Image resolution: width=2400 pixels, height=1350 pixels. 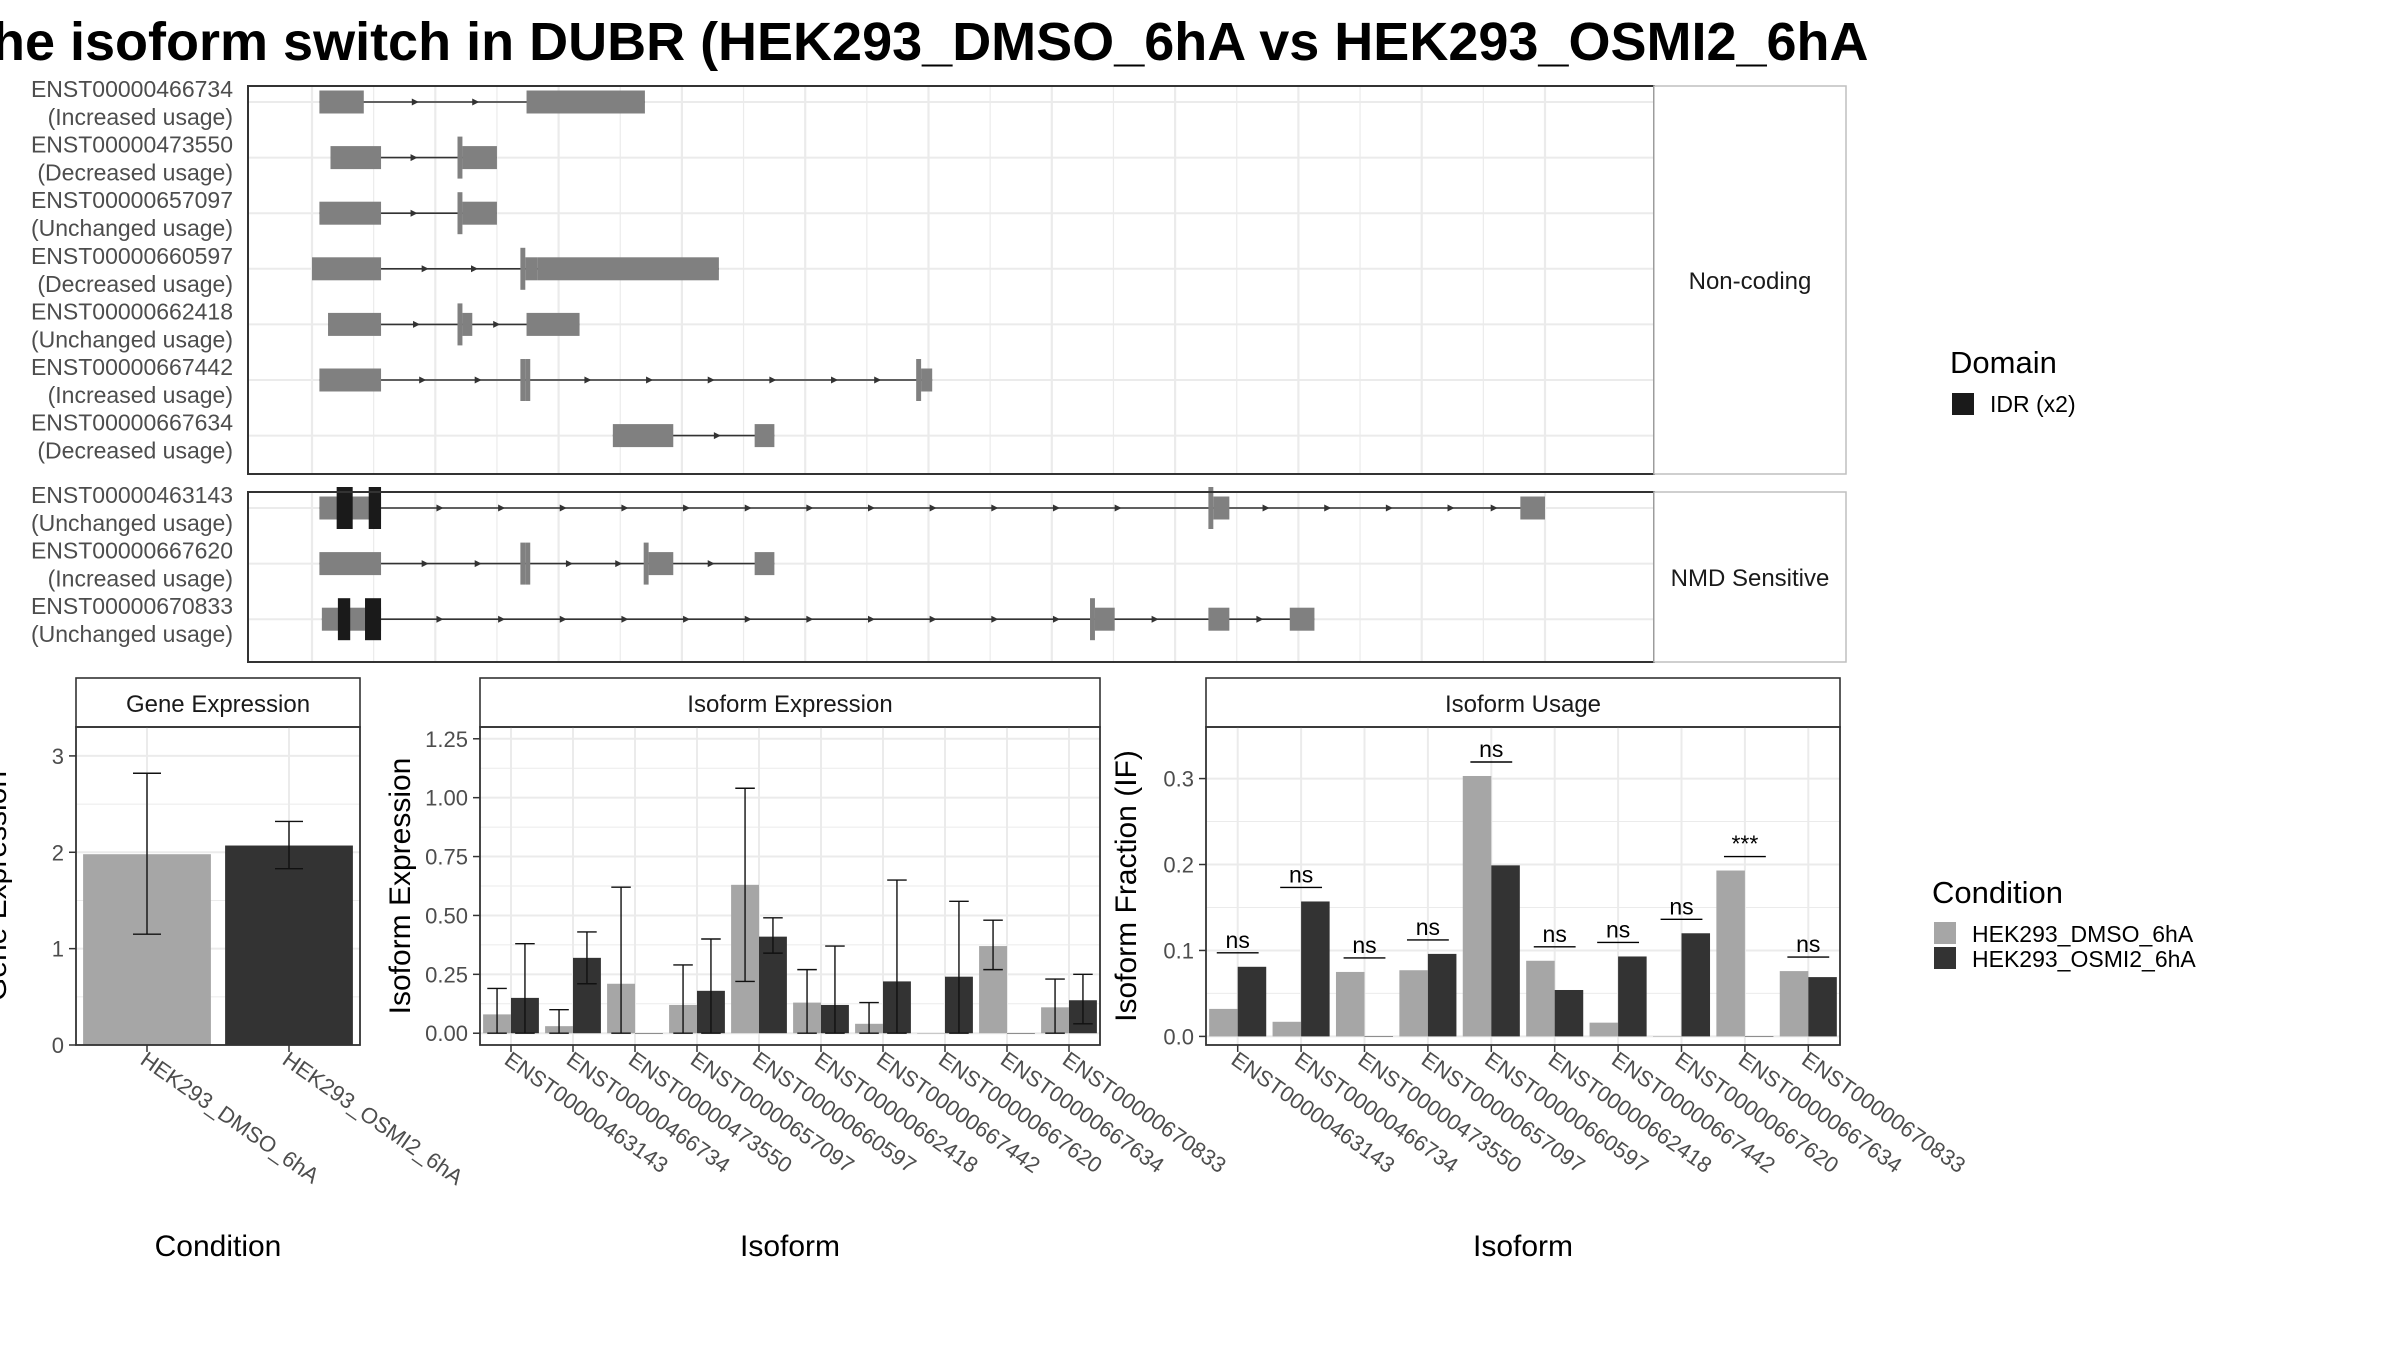 What do you see at coordinates (58, 852) in the screenshot?
I see `y-tick-label: 2` at bounding box center [58, 852].